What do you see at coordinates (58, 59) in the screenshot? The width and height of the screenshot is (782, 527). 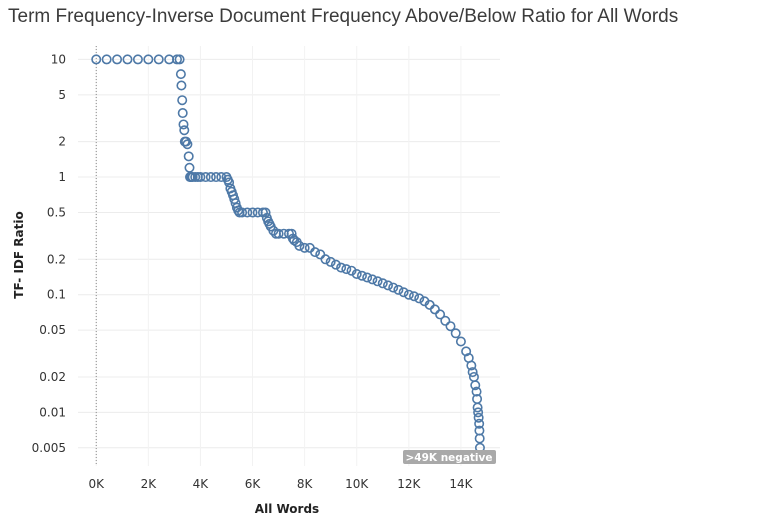 I see `y-tick-label: 10` at bounding box center [58, 59].